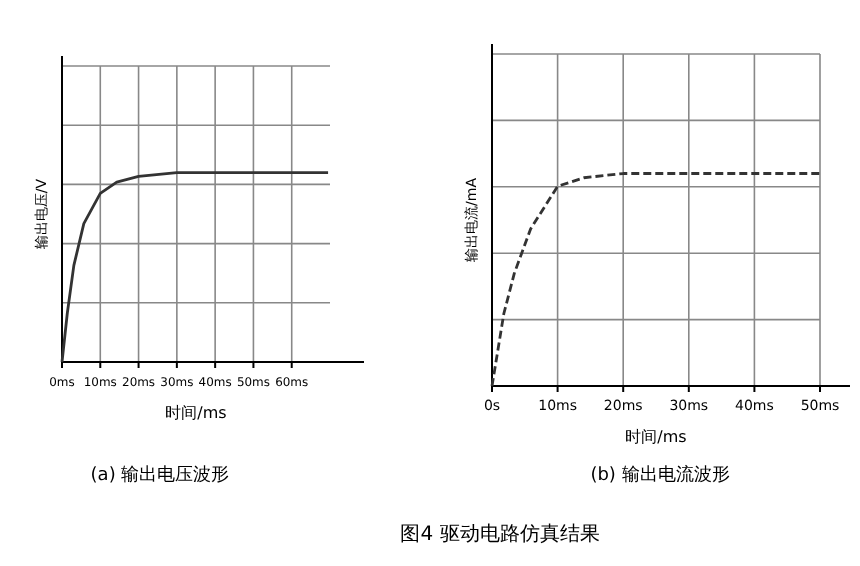 The width and height of the screenshot is (860, 566). Describe the element at coordinates (500, 534) in the screenshot. I see `caption: 图4 驱动电路仿真结果` at that location.